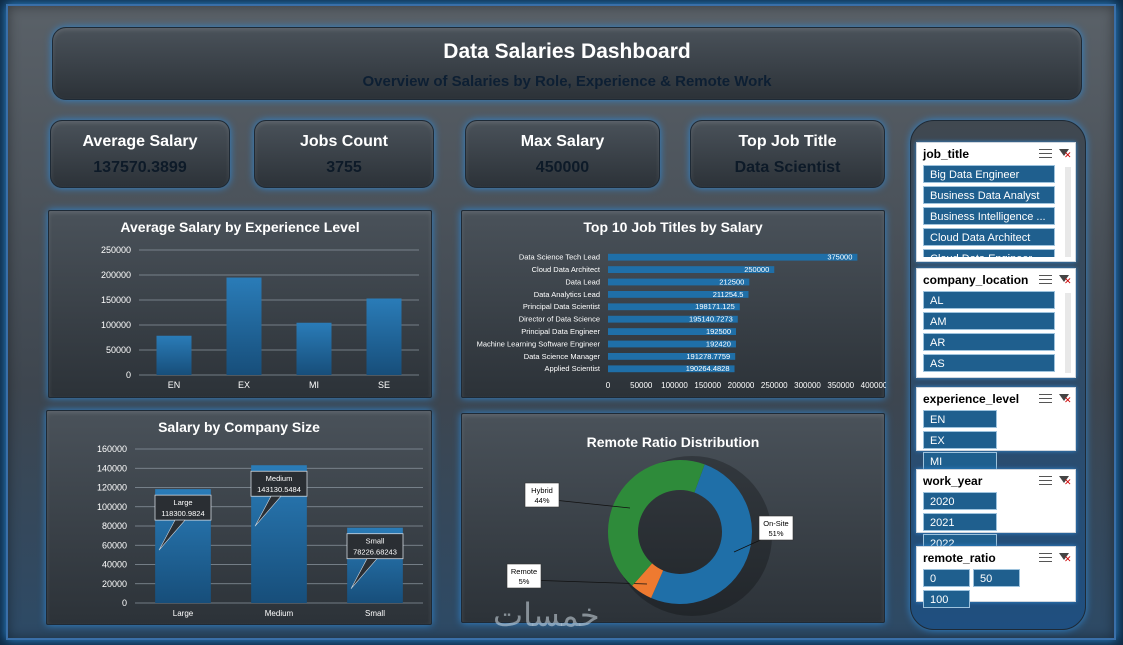  I want to click on slicer-item: 0, so click(946, 578).